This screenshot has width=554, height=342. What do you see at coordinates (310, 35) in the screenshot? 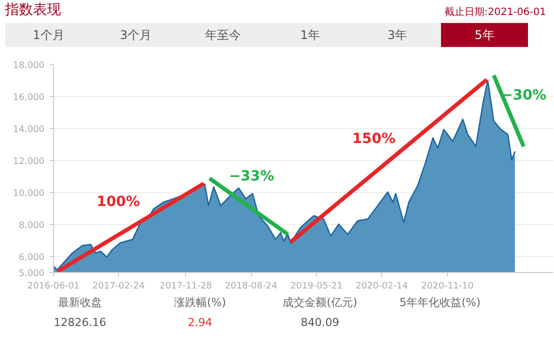
I see `text: 1年` at bounding box center [310, 35].